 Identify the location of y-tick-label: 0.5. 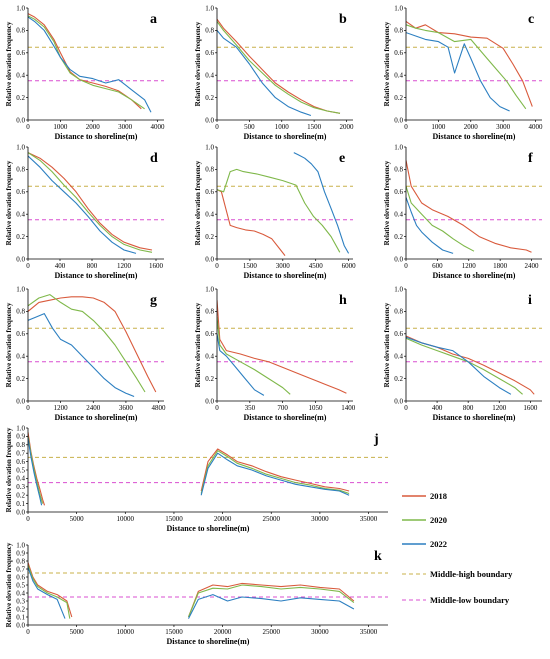
(20, 470).